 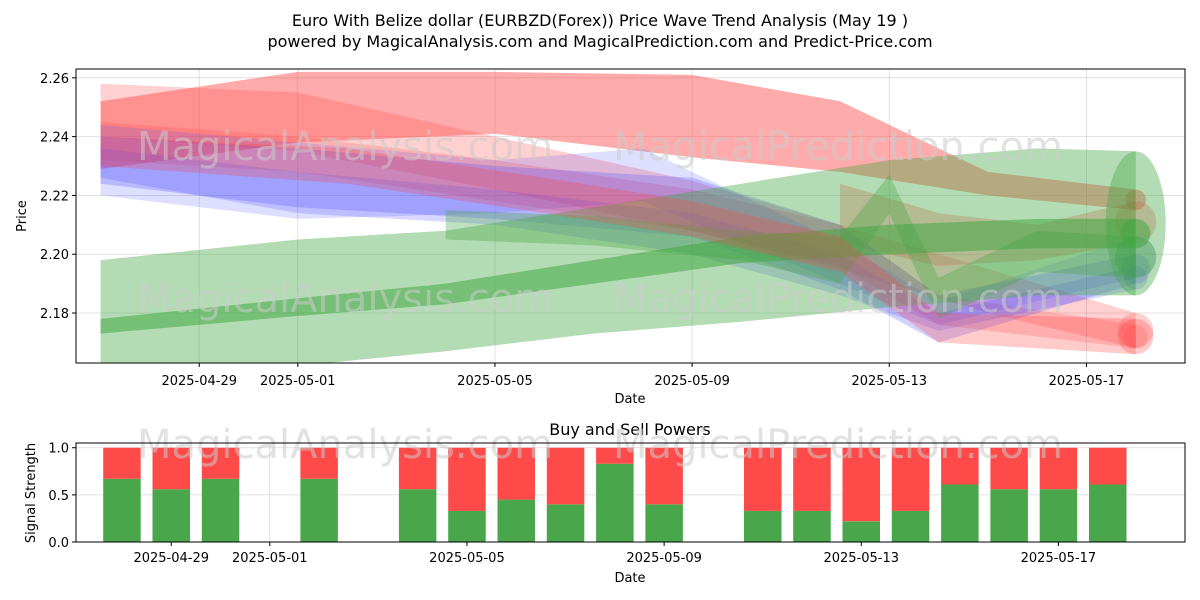 What do you see at coordinates (664, 558) in the screenshot?
I see `signal-x-tick-label: 2025-05-09` at bounding box center [664, 558].